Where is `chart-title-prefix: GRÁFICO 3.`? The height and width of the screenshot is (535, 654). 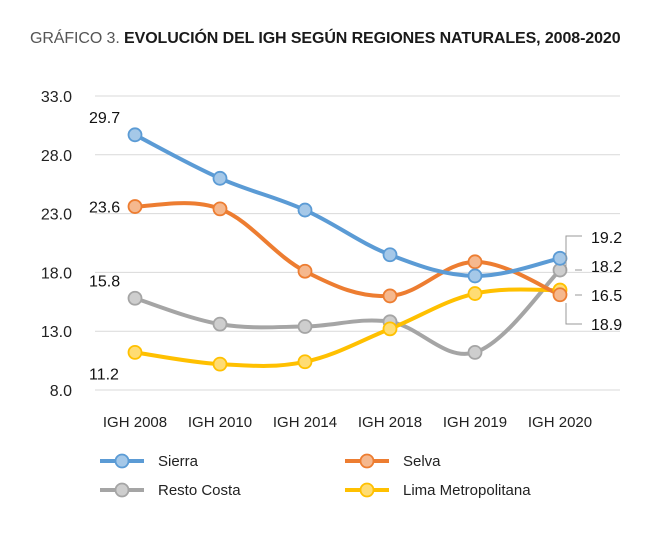
chart-title-prefix: GRÁFICO 3. is located at coordinates (75, 38).